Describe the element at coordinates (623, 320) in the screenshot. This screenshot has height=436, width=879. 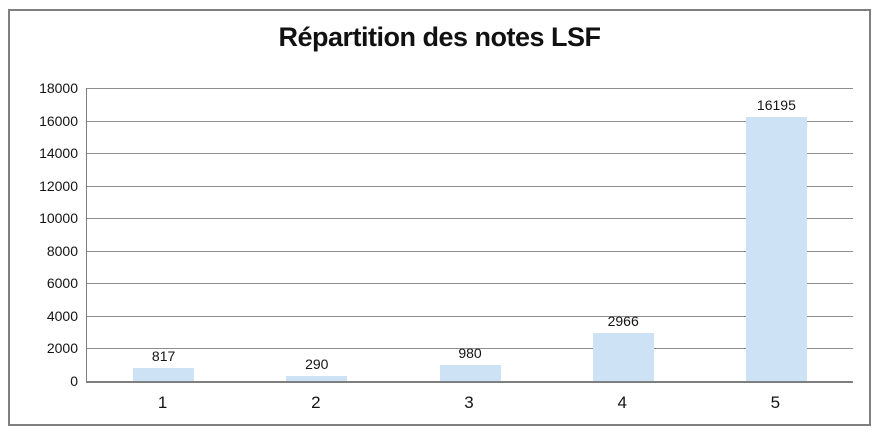
I see `bar-value-label: 2966` at that location.